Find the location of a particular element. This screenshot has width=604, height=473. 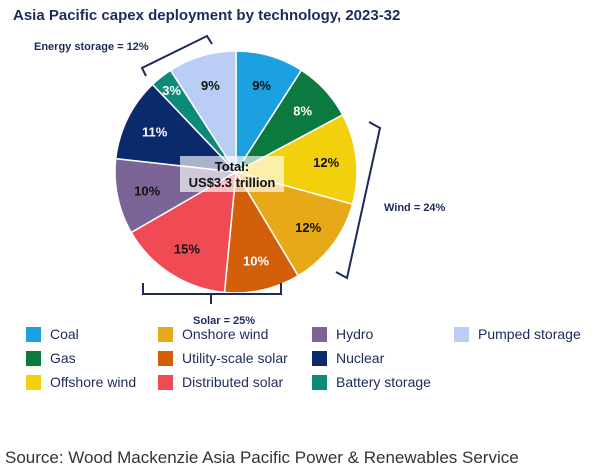

legend-swatch-utility-scale-solar is located at coordinates (165, 358).